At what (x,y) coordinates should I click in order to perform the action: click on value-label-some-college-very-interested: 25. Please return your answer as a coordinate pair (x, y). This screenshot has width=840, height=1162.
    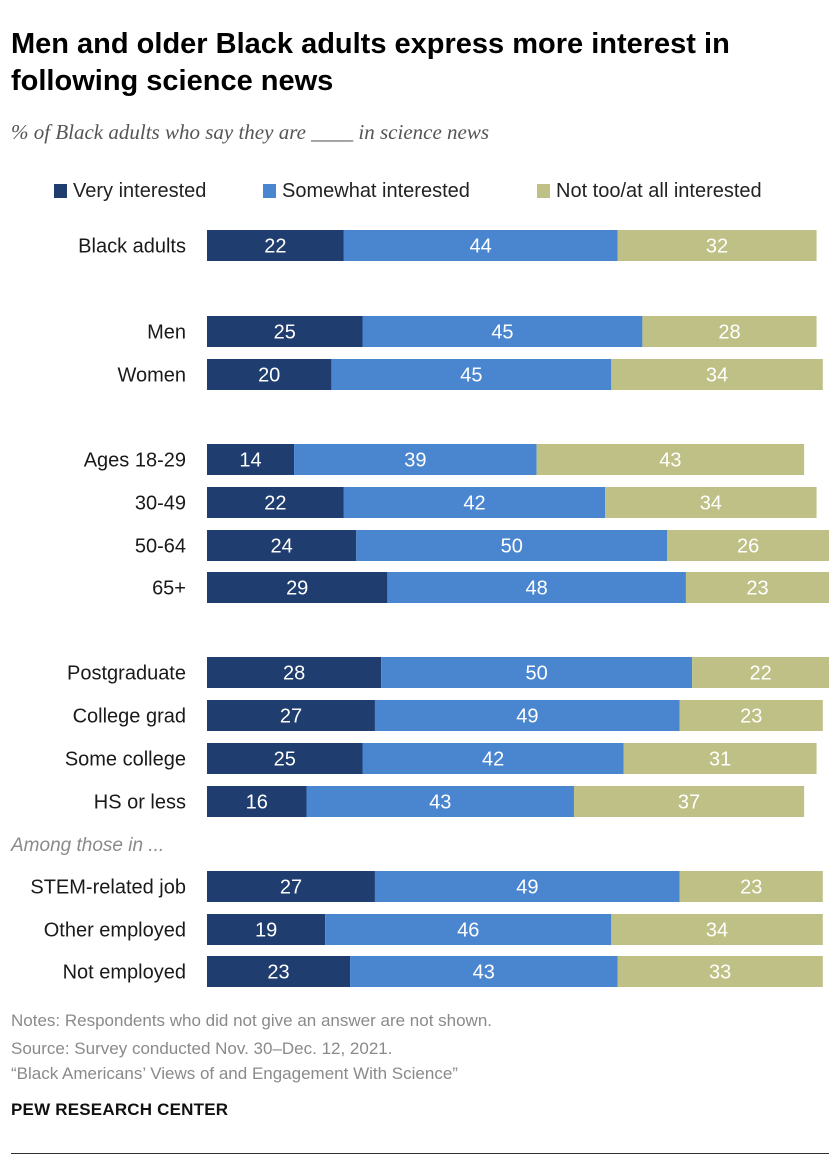
    Looking at the image, I should click on (285, 760).